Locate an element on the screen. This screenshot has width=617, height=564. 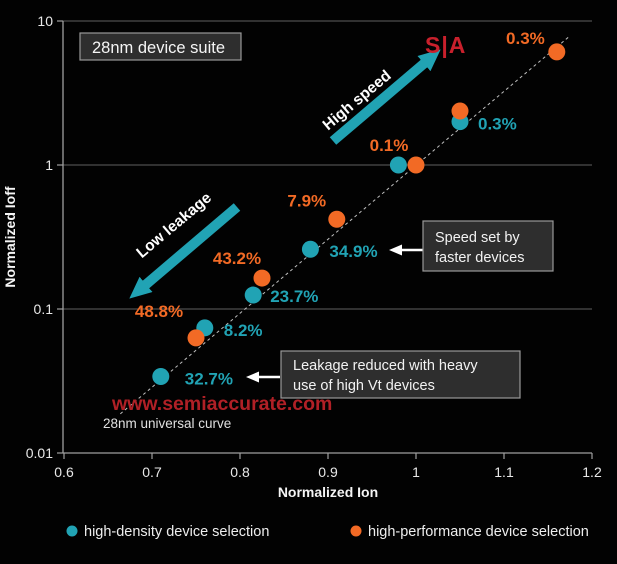
data-point-label: 48.8% is located at coordinates (159, 311).